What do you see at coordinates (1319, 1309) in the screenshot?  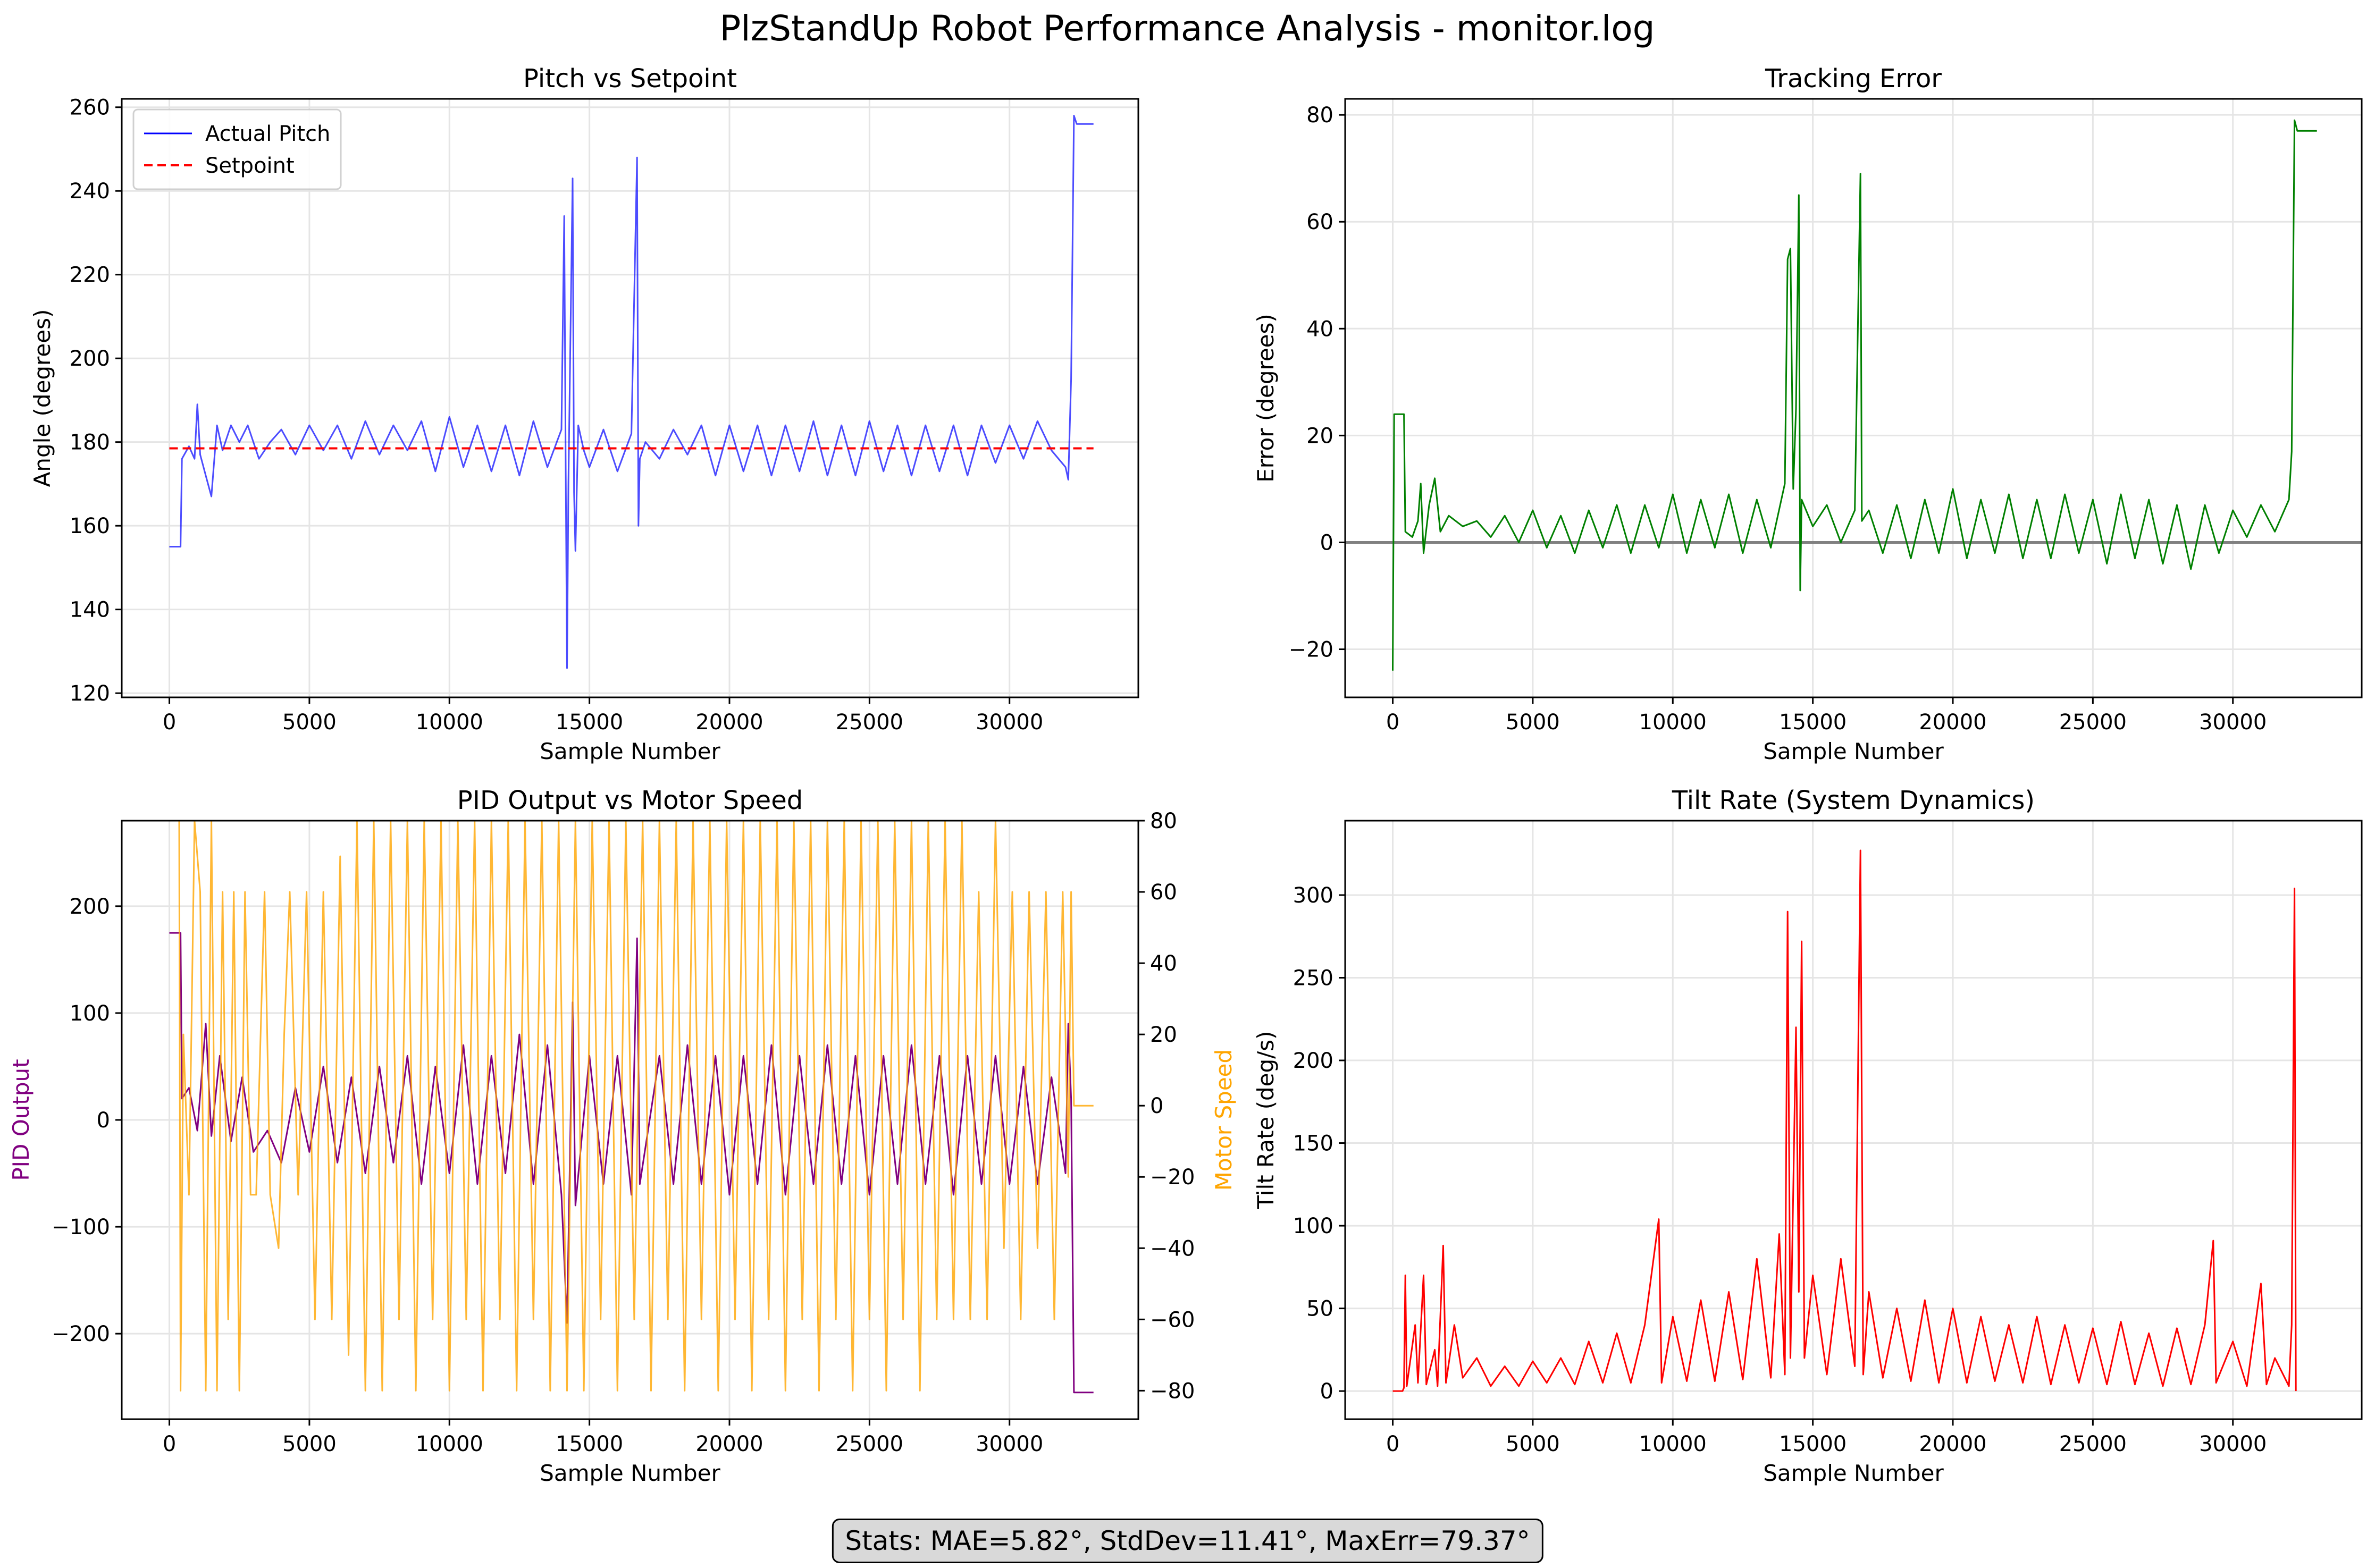 I see `y-tick-label: 50` at bounding box center [1319, 1309].